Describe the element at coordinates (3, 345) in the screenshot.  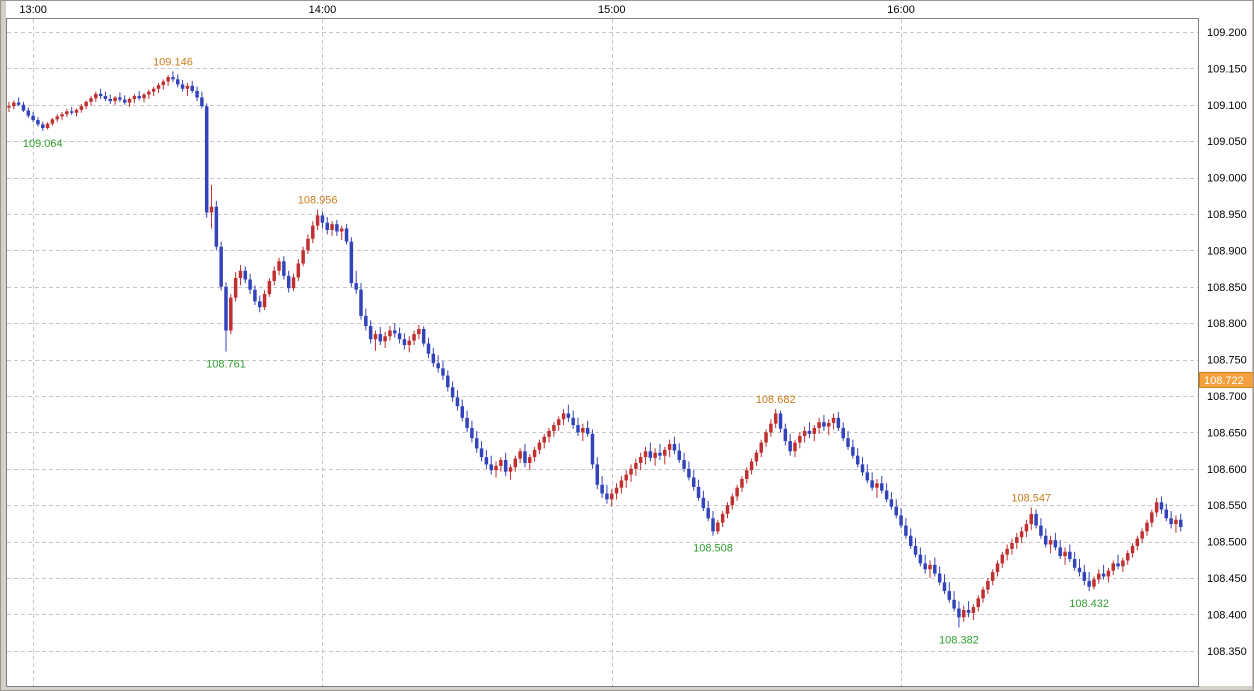
I see `window-frame-left` at that location.